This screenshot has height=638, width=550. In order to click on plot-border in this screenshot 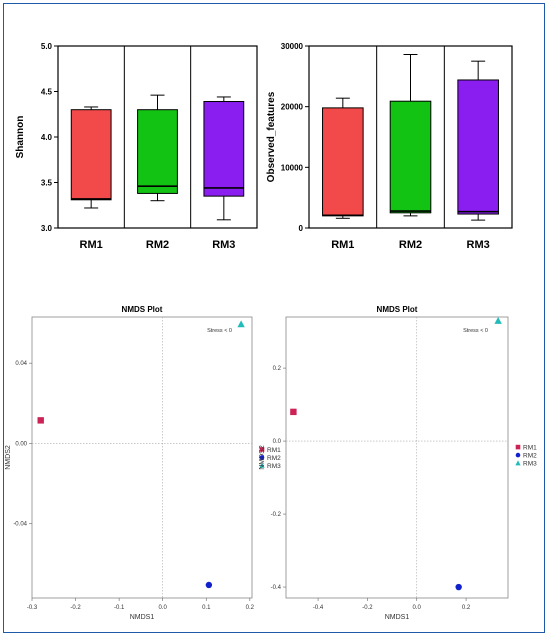, I will do `click(410, 137)`.